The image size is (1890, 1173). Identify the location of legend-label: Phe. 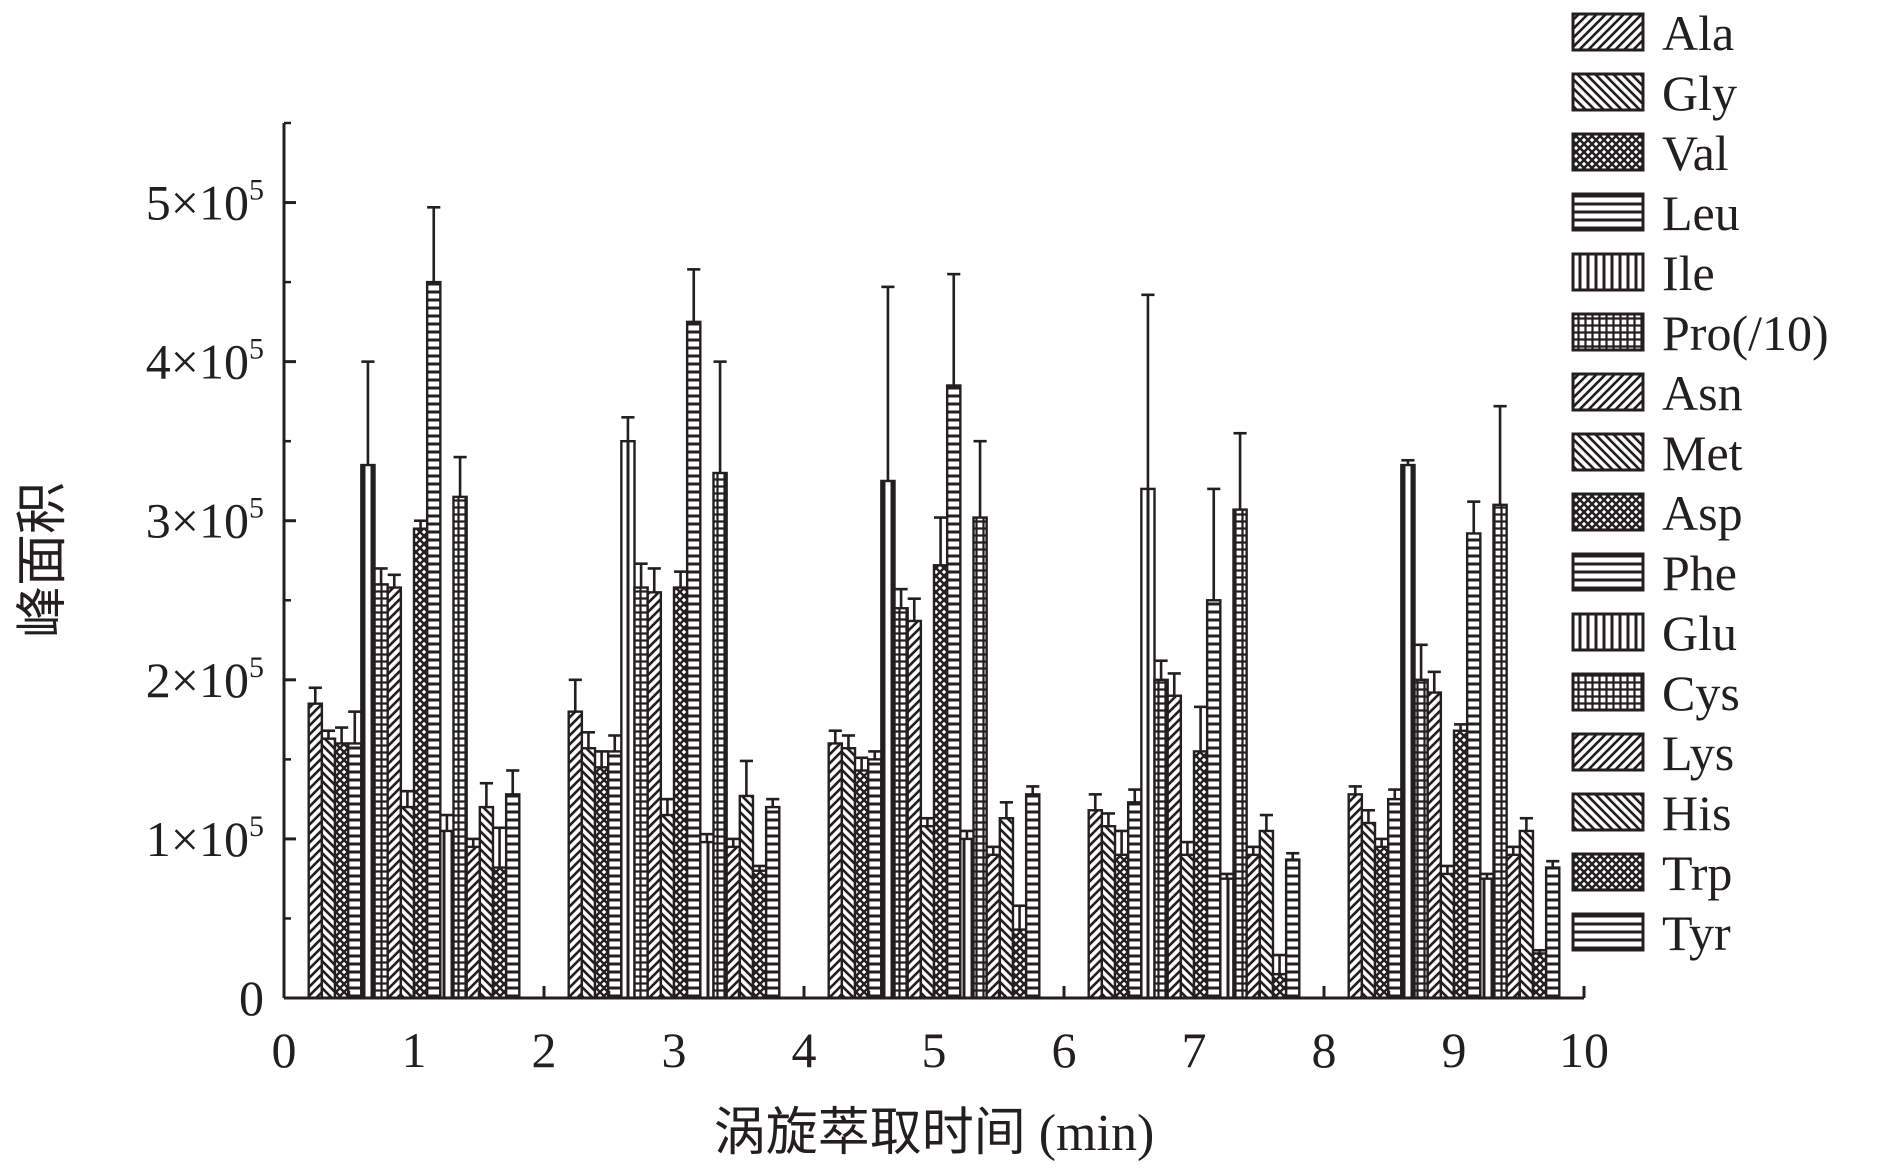
(1699, 573).